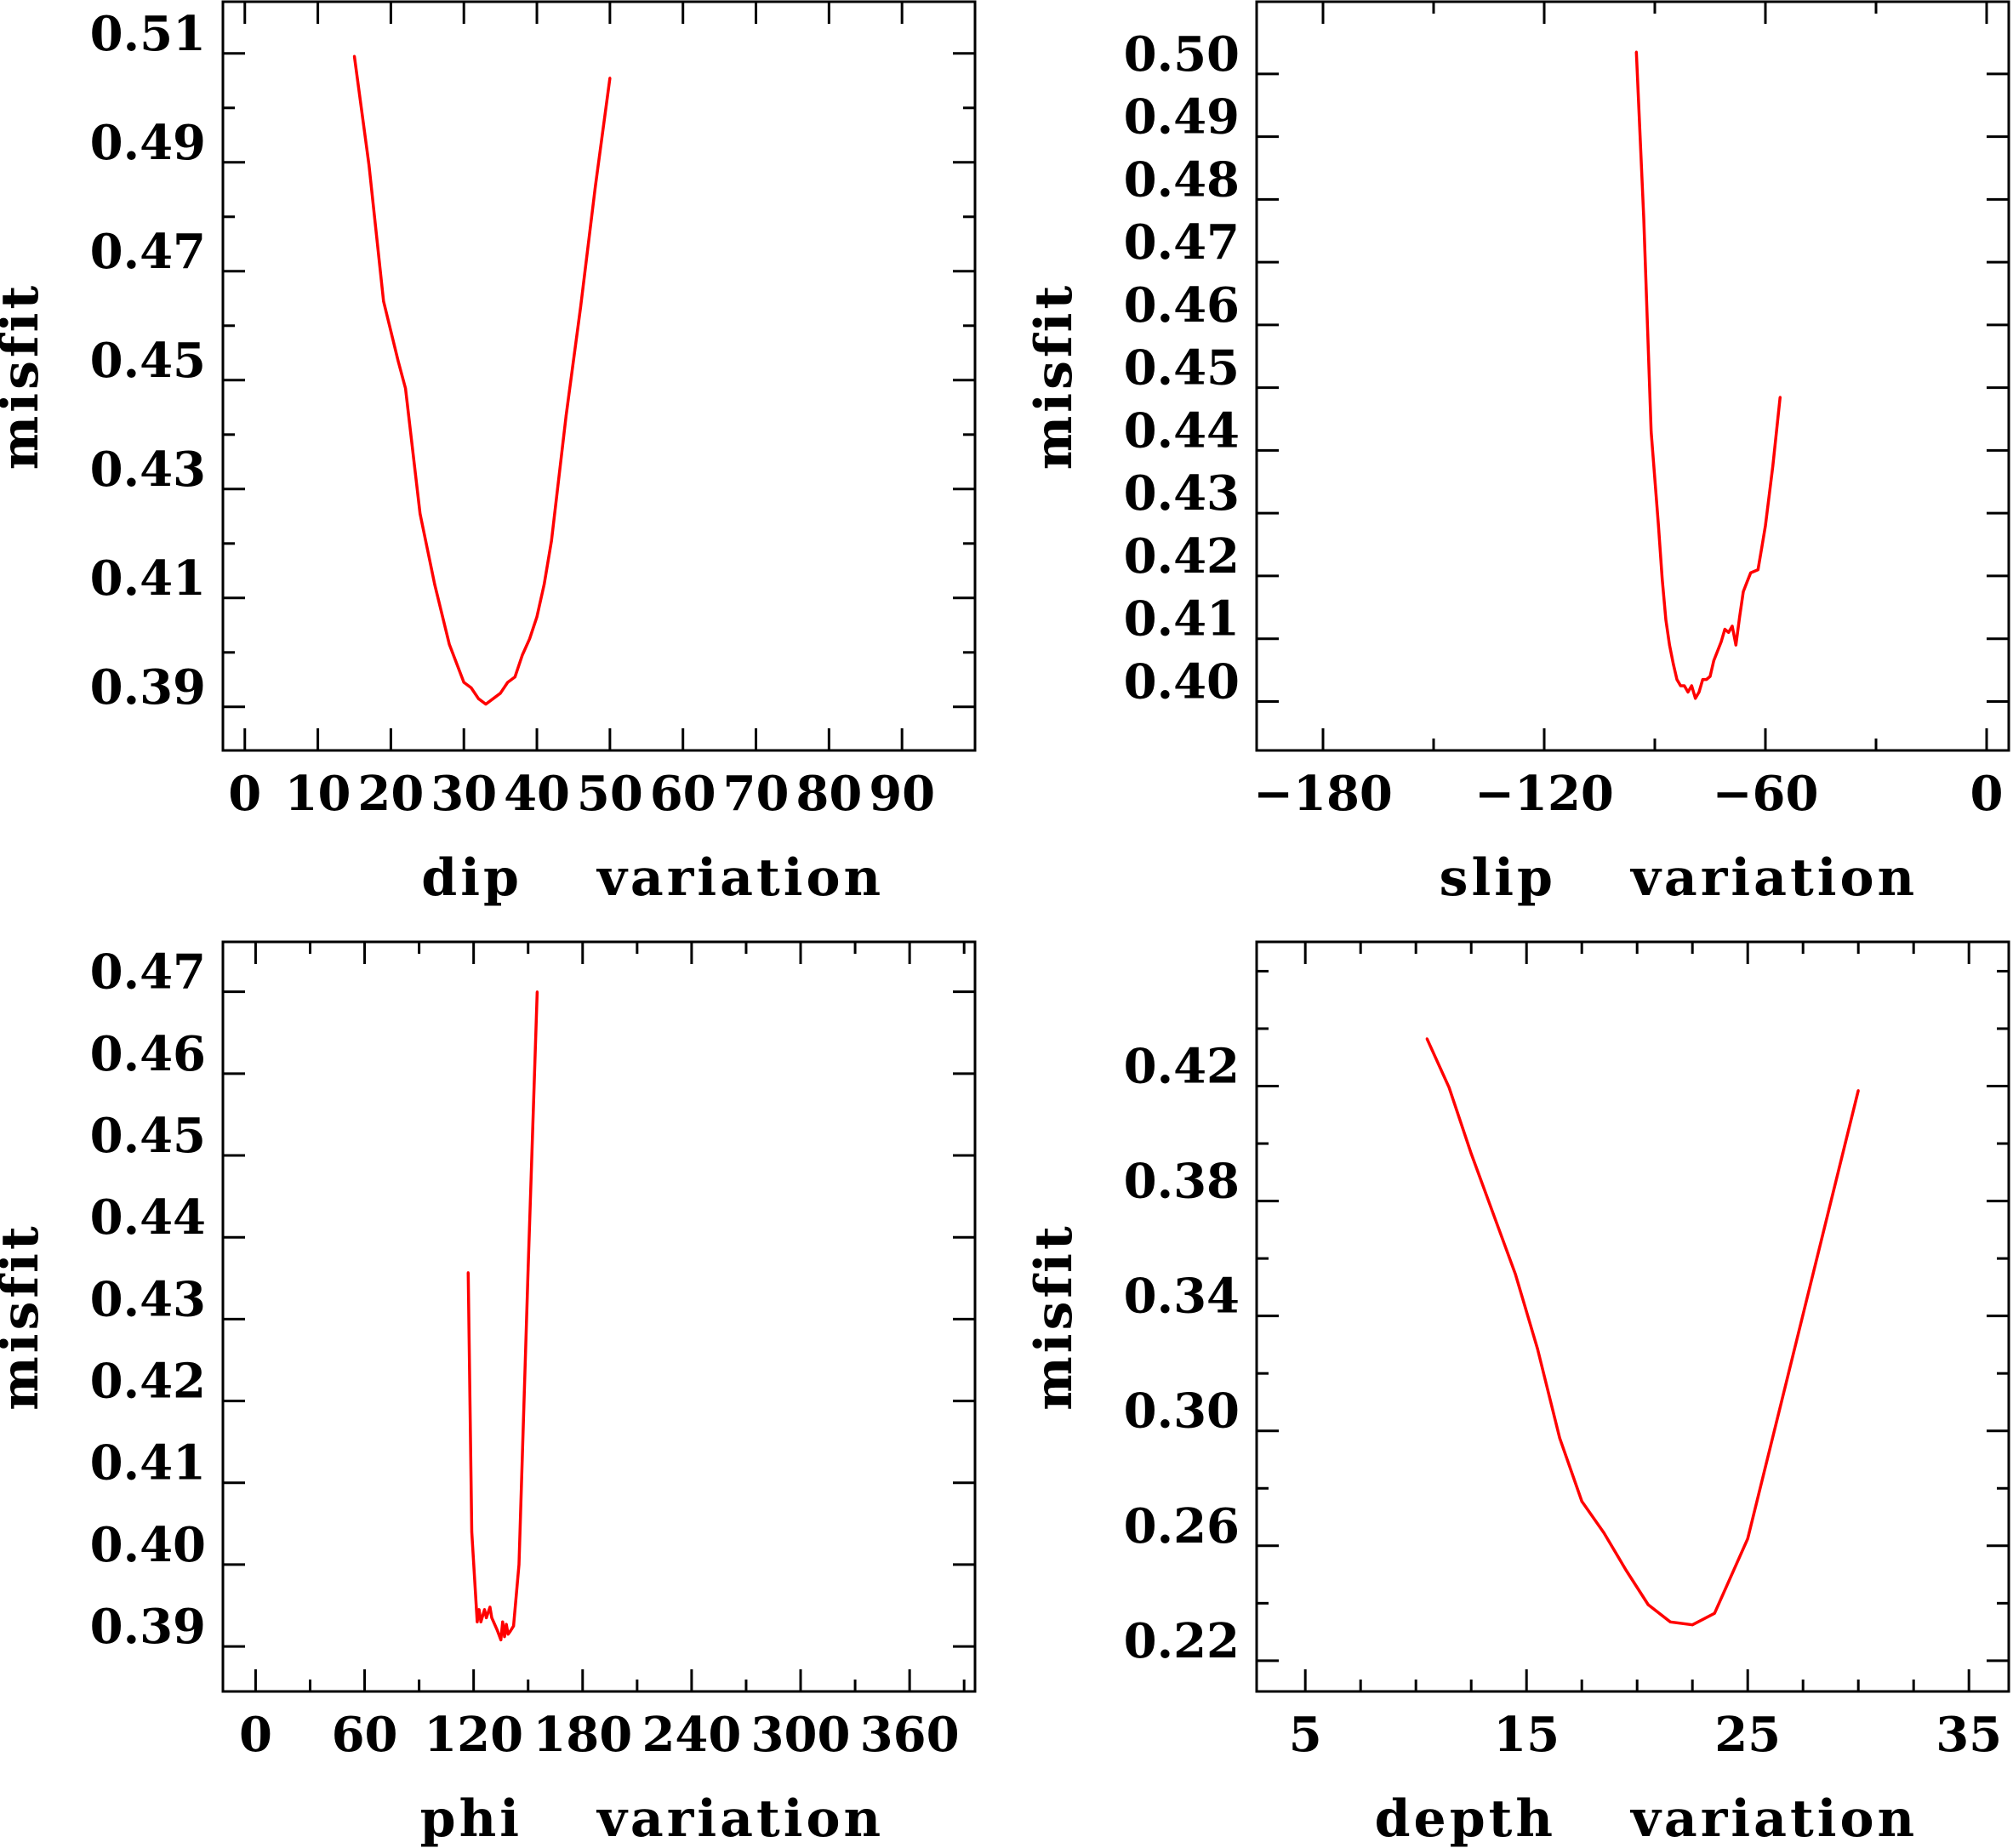 Image resolution: width=2013 pixels, height=1848 pixels. Describe the element at coordinates (902, 794) in the screenshot. I see `x-tick-label: 90` at that location.